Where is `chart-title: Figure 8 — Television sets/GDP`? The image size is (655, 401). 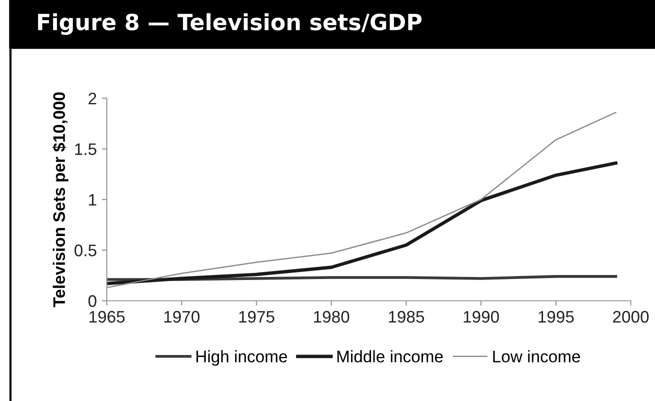
chart-title: Figure 8 — Television sets/GDP is located at coordinates (230, 24).